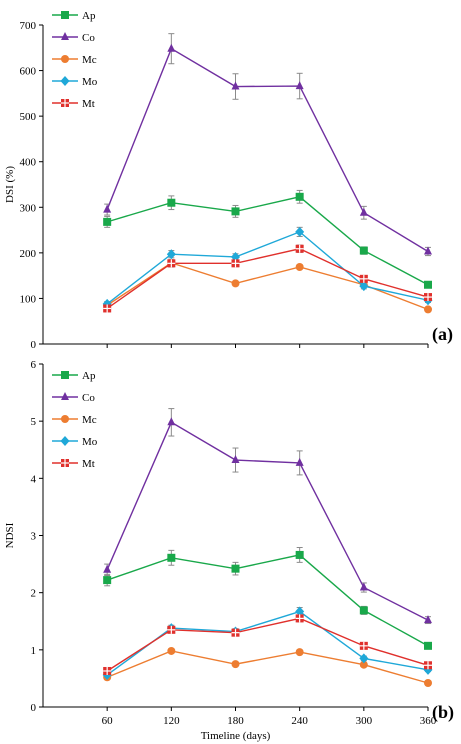 This screenshot has height=744, width=461. Describe the element at coordinates (34, 651) in the screenshot. I see `y-tick-label-1: 1` at that location.